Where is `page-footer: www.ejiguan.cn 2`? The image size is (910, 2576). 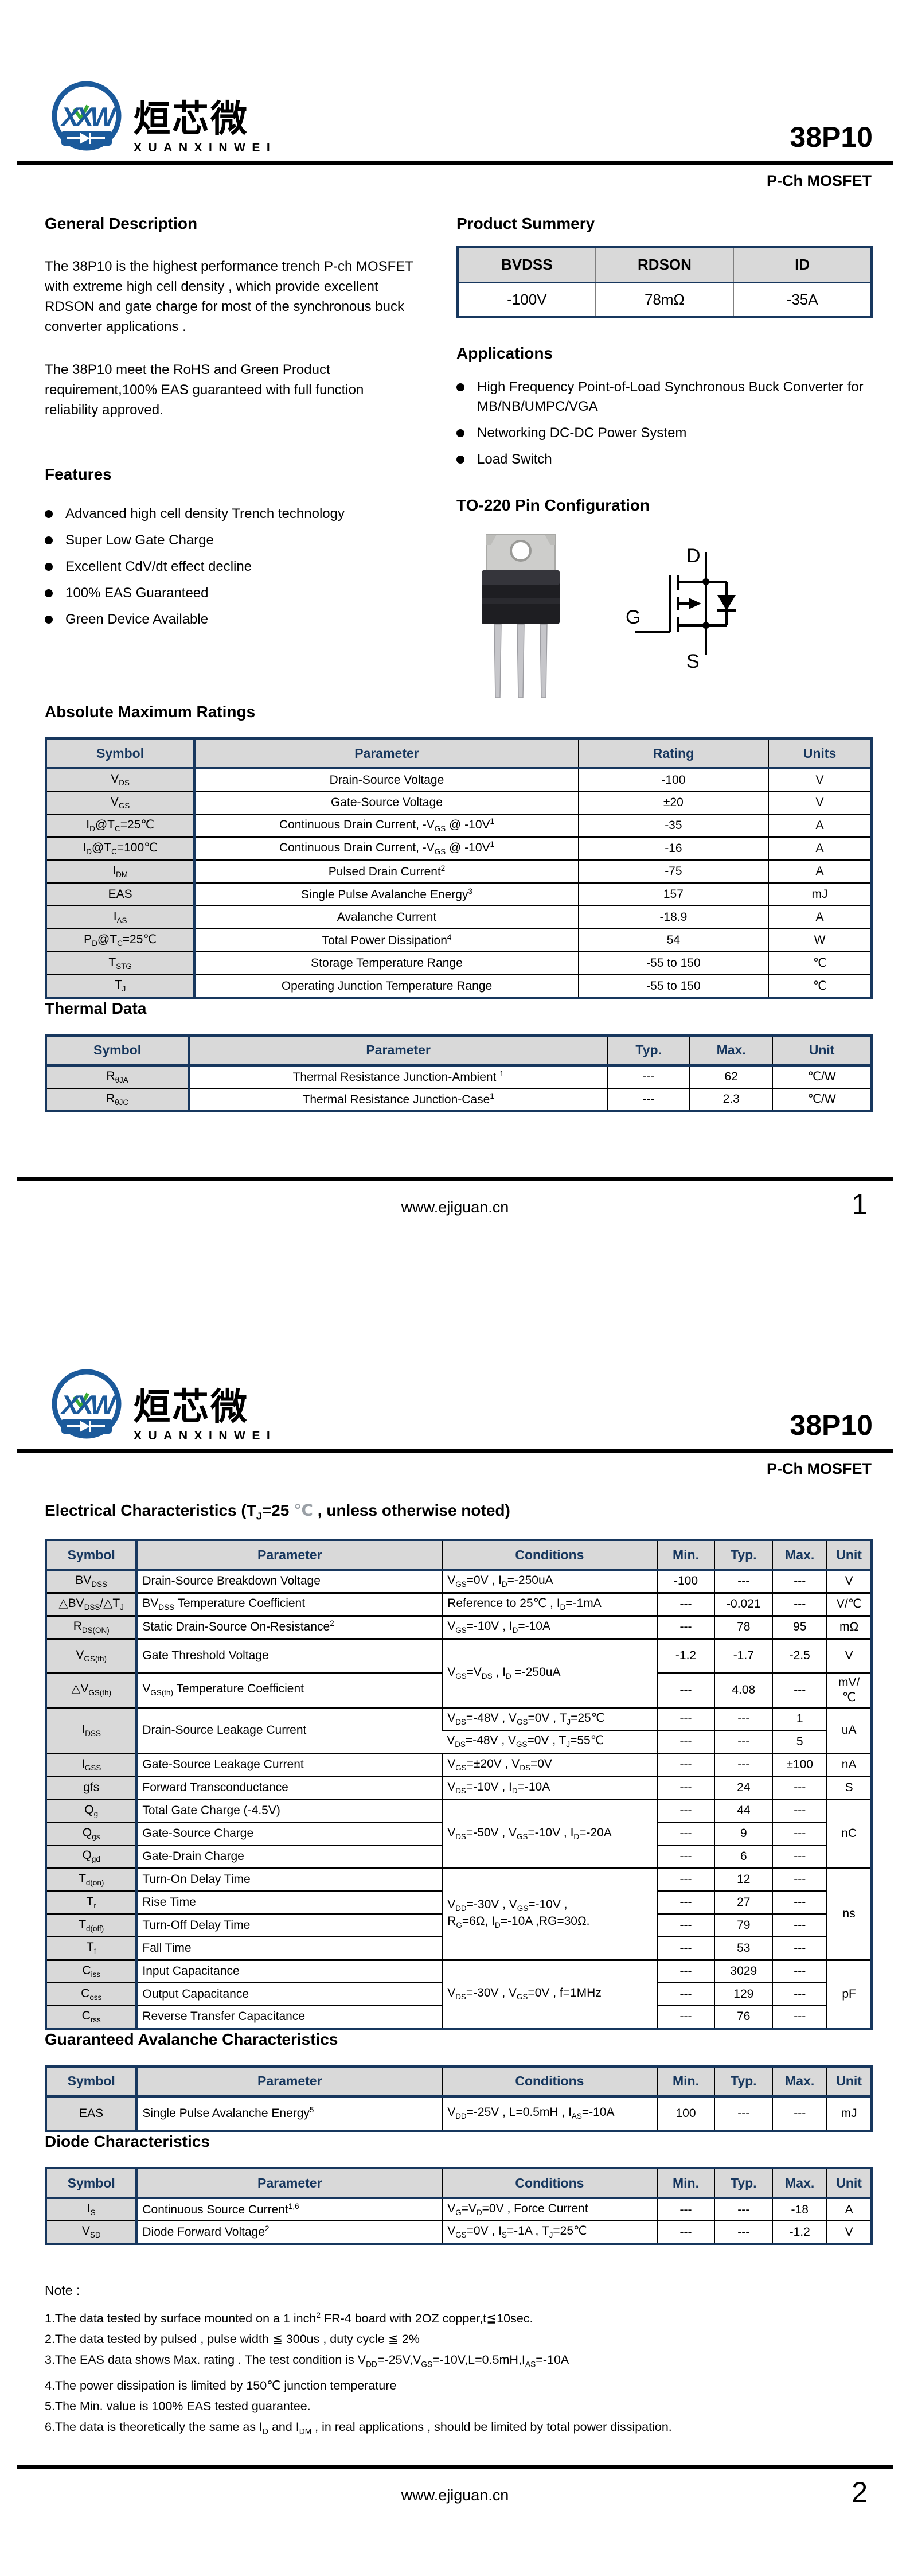 page-footer: www.ejiguan.cn 2 is located at coordinates (455, 2508).